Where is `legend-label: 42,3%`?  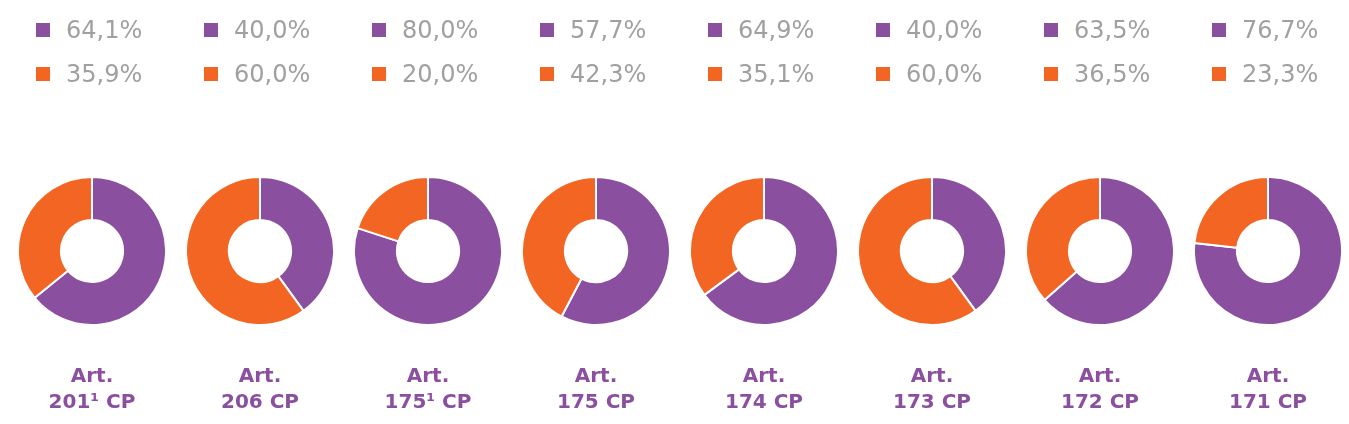
legend-label: 42,3% is located at coordinates (608, 74).